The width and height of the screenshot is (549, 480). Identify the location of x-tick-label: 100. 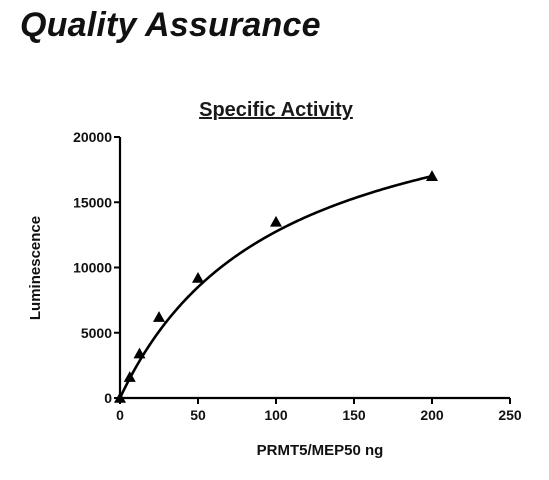
(276, 415).